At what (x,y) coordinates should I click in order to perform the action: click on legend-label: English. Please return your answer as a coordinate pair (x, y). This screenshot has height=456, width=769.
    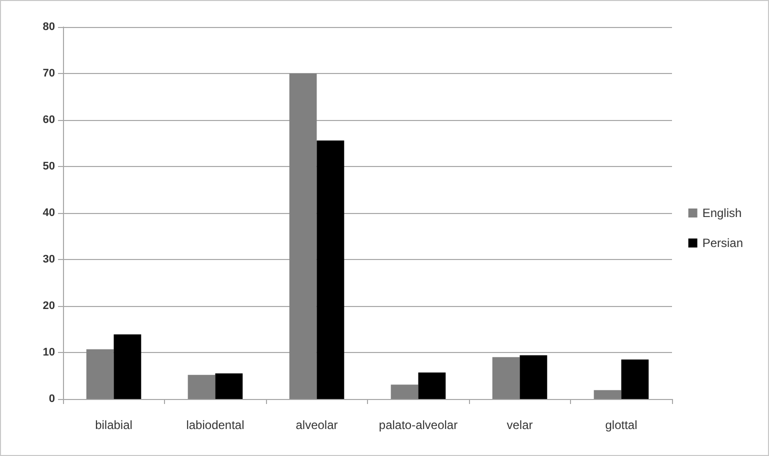
    Looking at the image, I should click on (722, 213).